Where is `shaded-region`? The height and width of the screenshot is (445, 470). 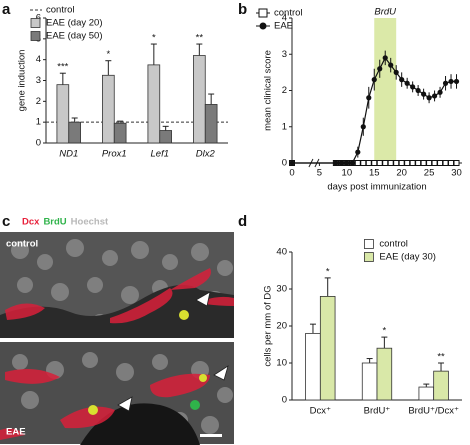 shaded-region is located at coordinates (385, 90).